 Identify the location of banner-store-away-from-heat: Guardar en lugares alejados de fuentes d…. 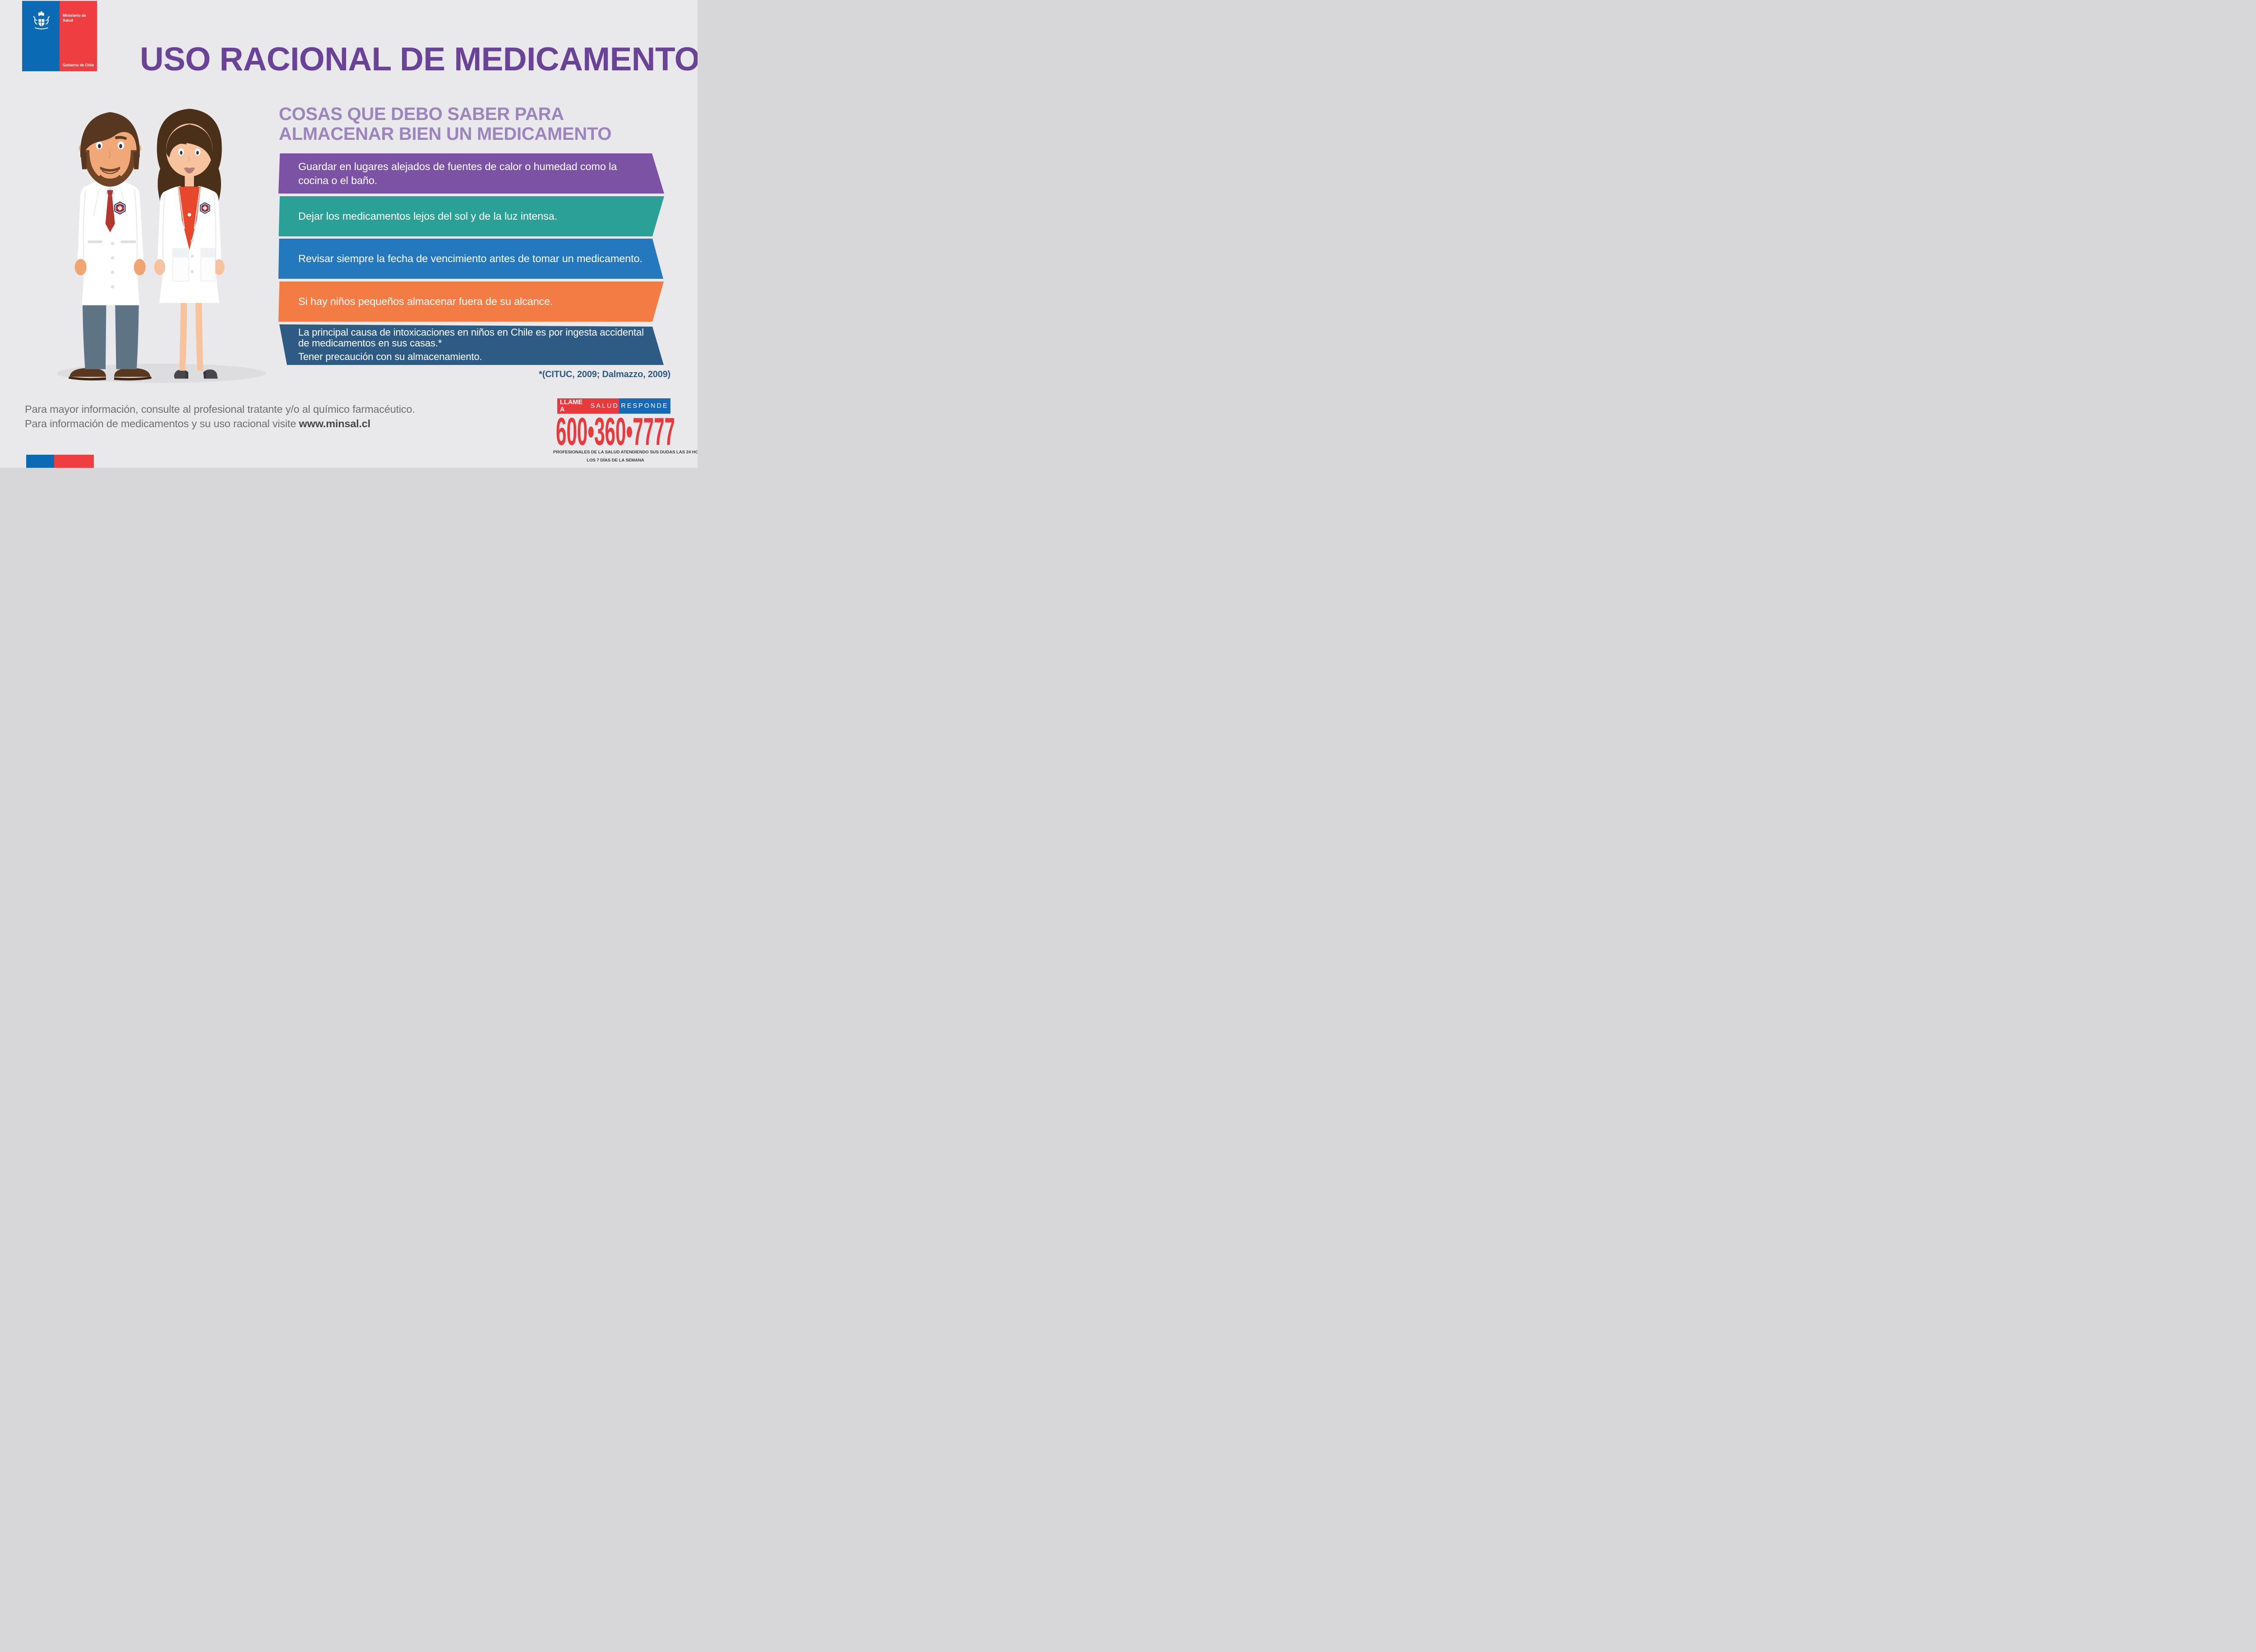
(471, 173).